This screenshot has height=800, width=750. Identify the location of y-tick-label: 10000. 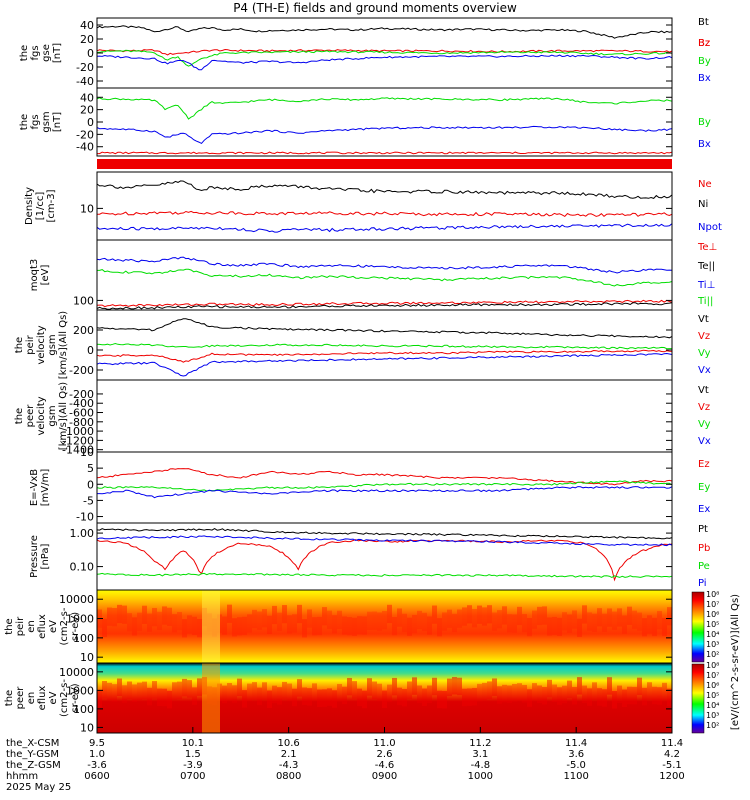
(76, 599).